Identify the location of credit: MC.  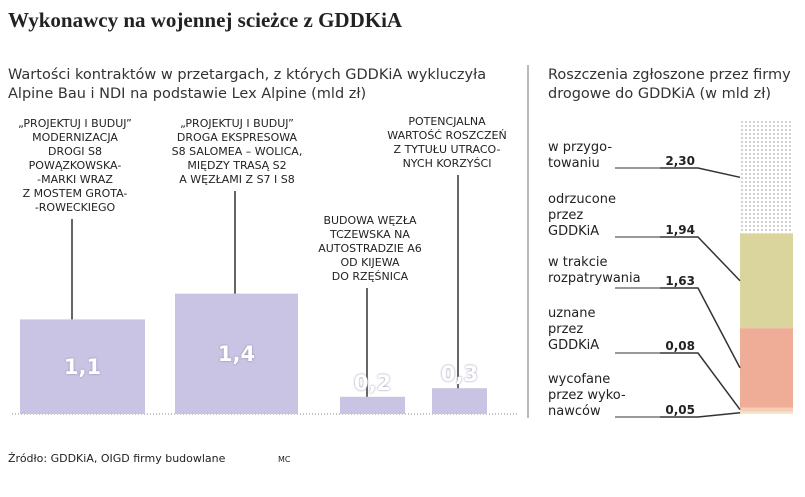
(284, 459).